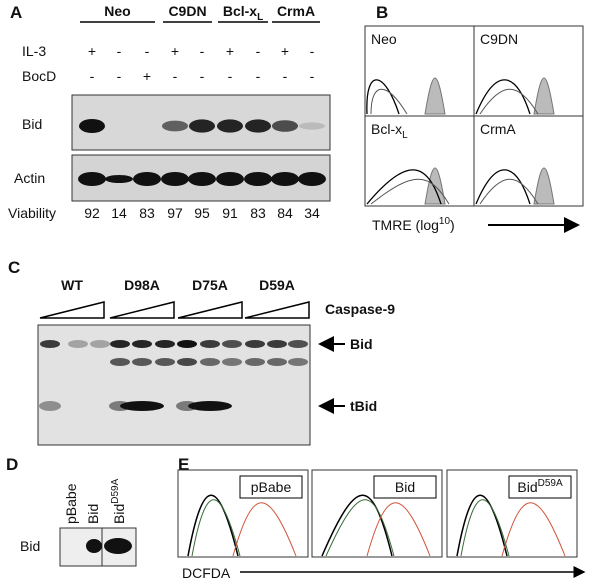 This screenshot has height=583, width=600. What do you see at coordinates (285, 213) in the screenshot?
I see `viability-value: 84` at bounding box center [285, 213].